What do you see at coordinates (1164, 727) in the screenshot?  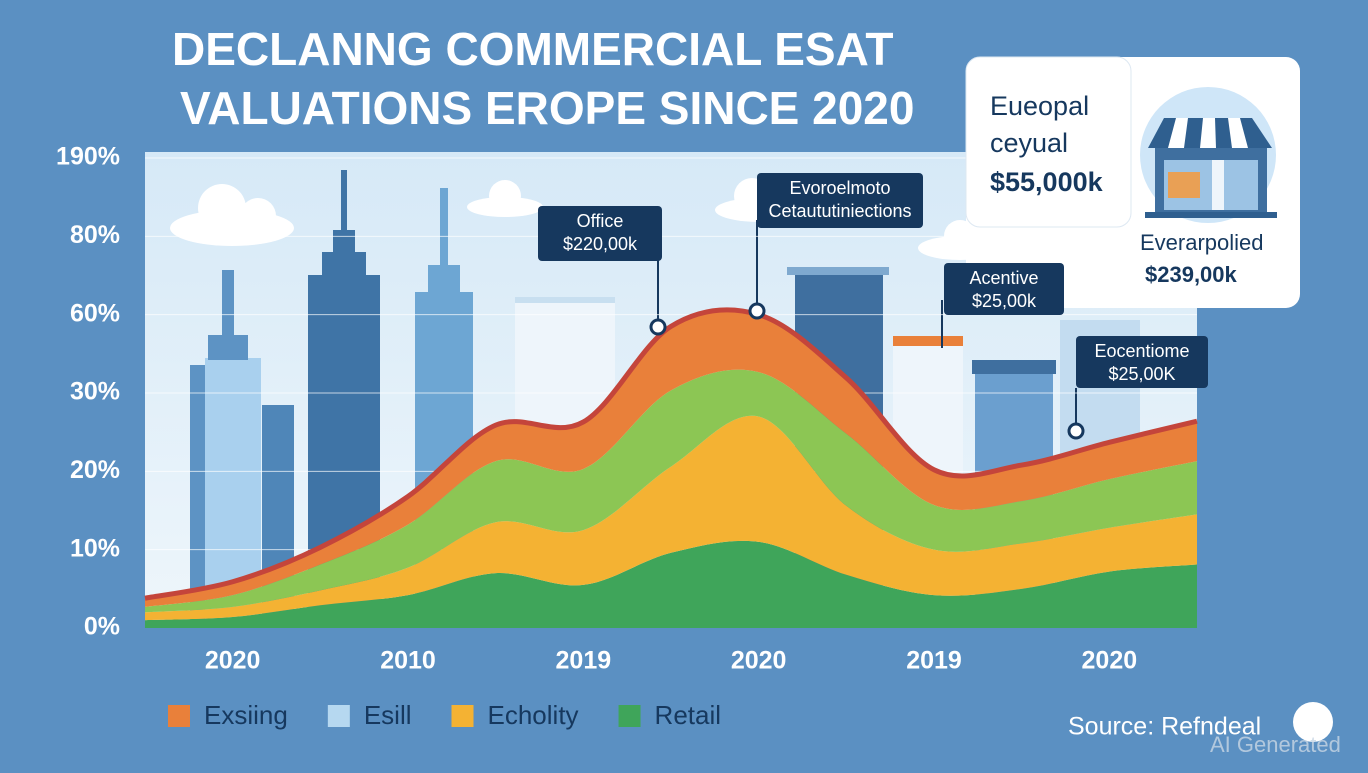 I see `source: Source: Refndeal` at bounding box center [1164, 727].